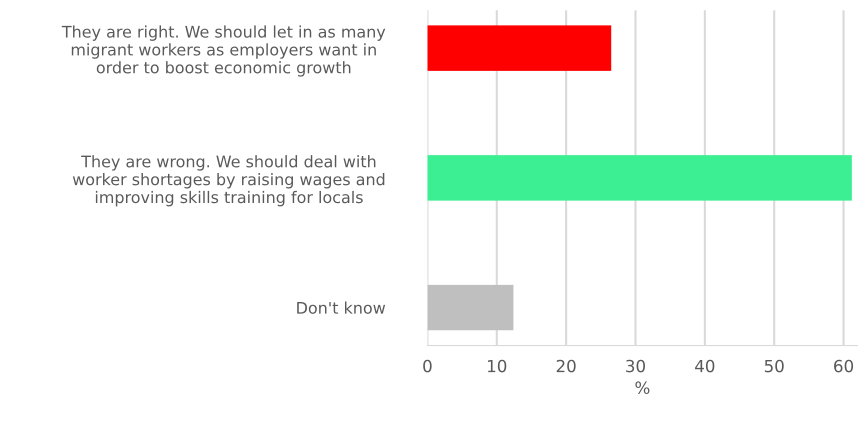  Describe the element at coordinates (774, 366) in the screenshot. I see `x-tick-label: 50` at that location.